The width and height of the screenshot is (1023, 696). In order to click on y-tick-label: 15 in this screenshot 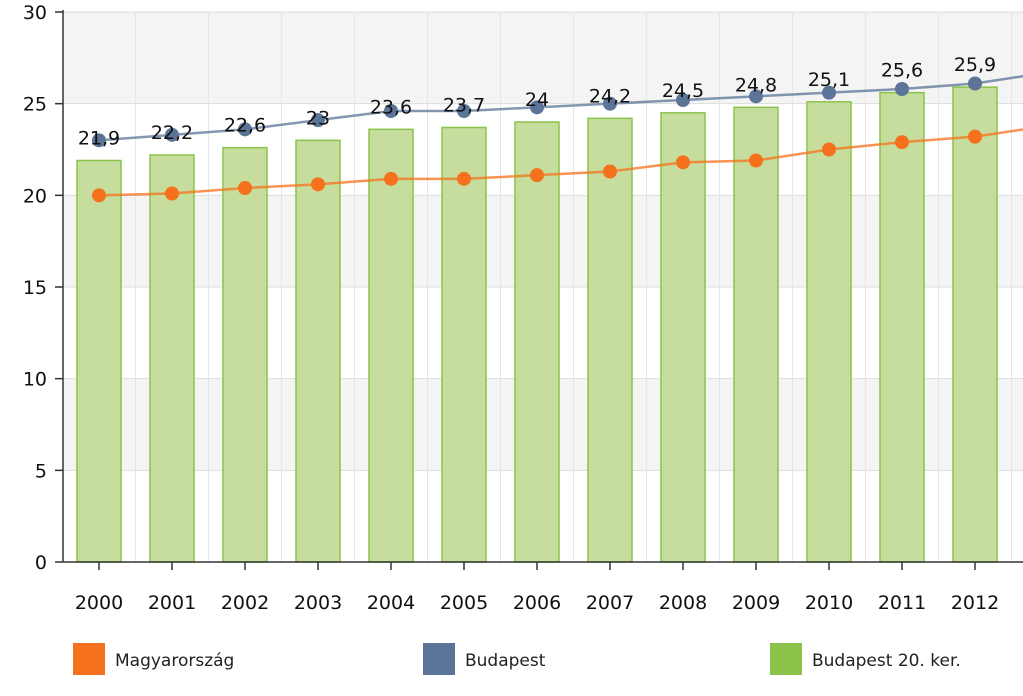, I will do `click(35, 288)`.